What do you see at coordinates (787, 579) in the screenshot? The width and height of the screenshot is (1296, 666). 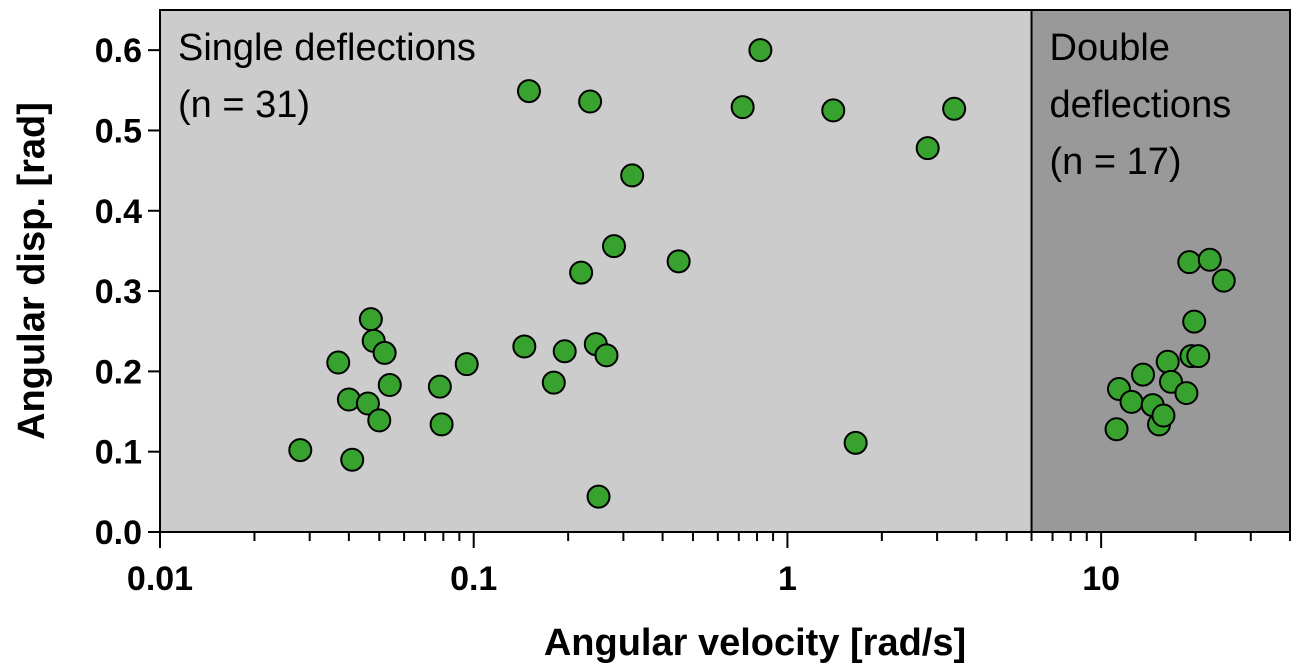 I see `x-tick-label: 1` at bounding box center [787, 579].